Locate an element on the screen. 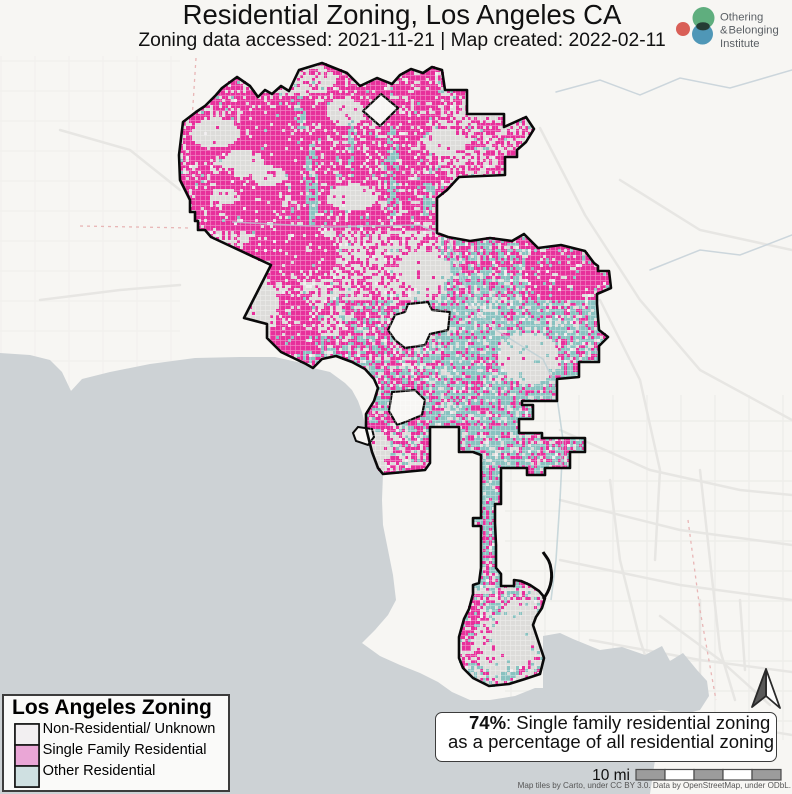 The height and width of the screenshot is (794, 792). svg-text: Othering is located at coordinates (741, 17).